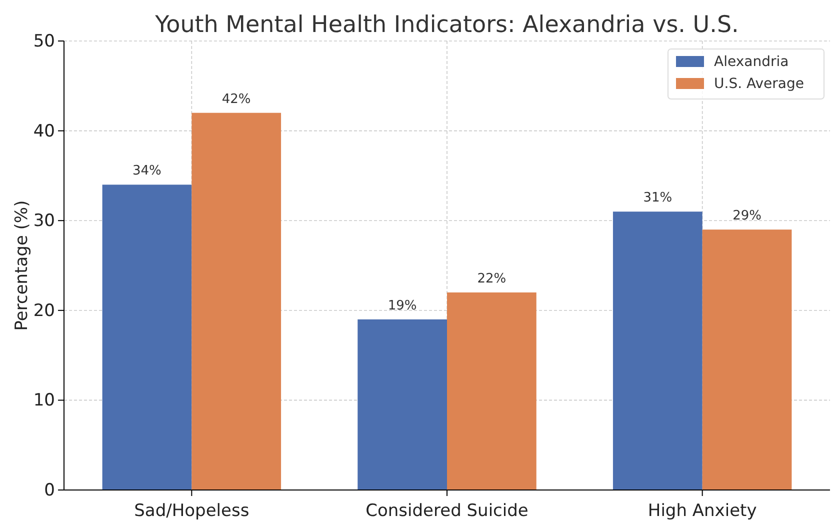 Image resolution: width=840 pixels, height=525 pixels. What do you see at coordinates (236, 99) in the screenshot?
I see `data-label: 42%` at bounding box center [236, 99].